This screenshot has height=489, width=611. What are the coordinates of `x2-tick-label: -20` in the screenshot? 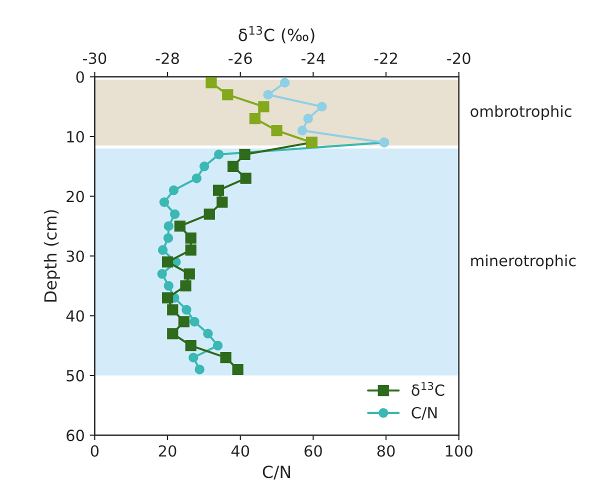 It's located at (458, 58).